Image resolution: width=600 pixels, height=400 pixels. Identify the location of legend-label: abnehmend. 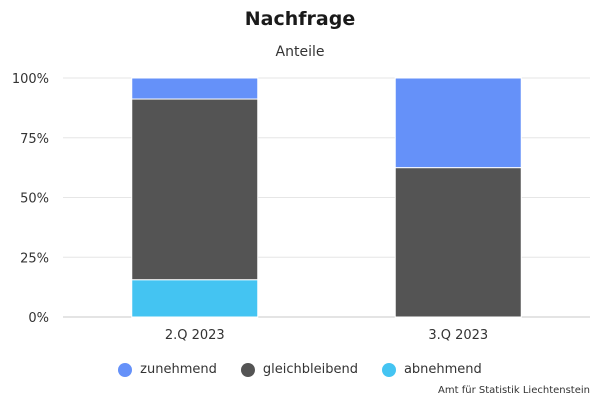
(442, 369).